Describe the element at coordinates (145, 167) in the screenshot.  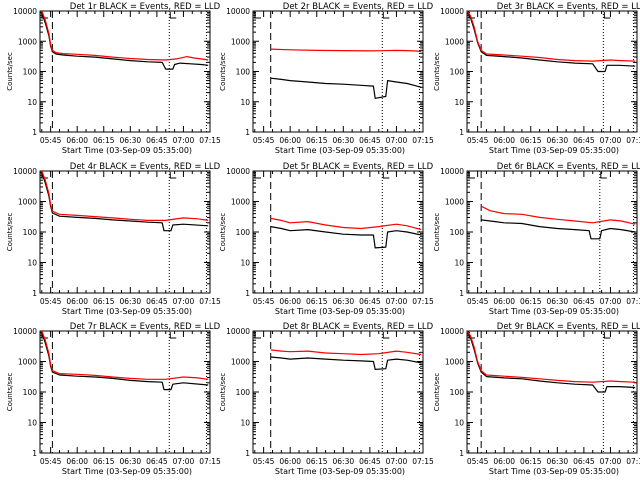
I see `chart-title: Det 4r BLACK = Events, RED = LLD` at that location.